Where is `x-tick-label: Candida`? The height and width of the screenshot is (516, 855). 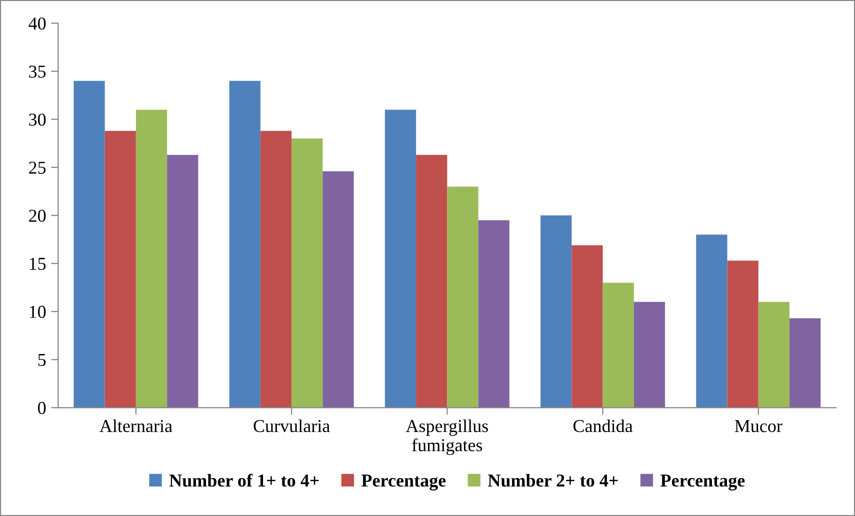
x-tick-label: Candida is located at coordinates (603, 425).